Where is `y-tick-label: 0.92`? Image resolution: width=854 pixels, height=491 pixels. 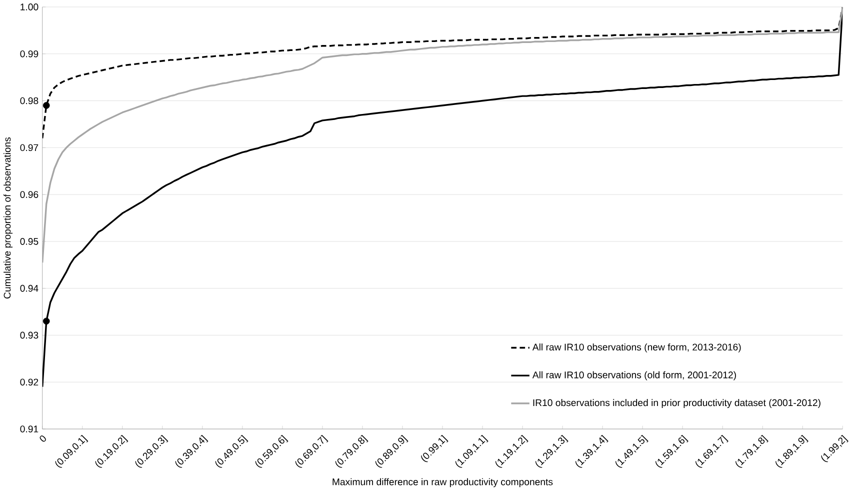
y-tick-label: 0.92 is located at coordinates (29, 382).